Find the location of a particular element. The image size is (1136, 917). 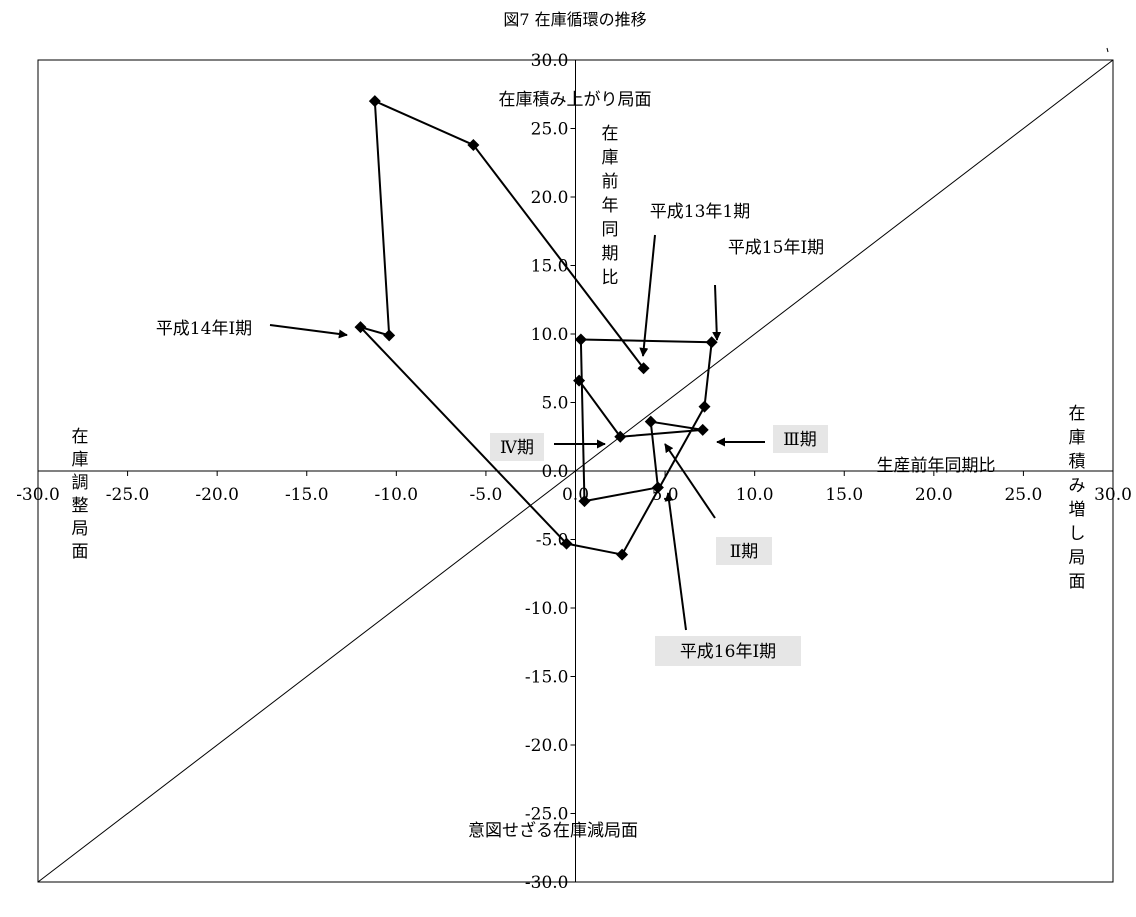

x-tick-label: -25.0 is located at coordinates (128, 495).